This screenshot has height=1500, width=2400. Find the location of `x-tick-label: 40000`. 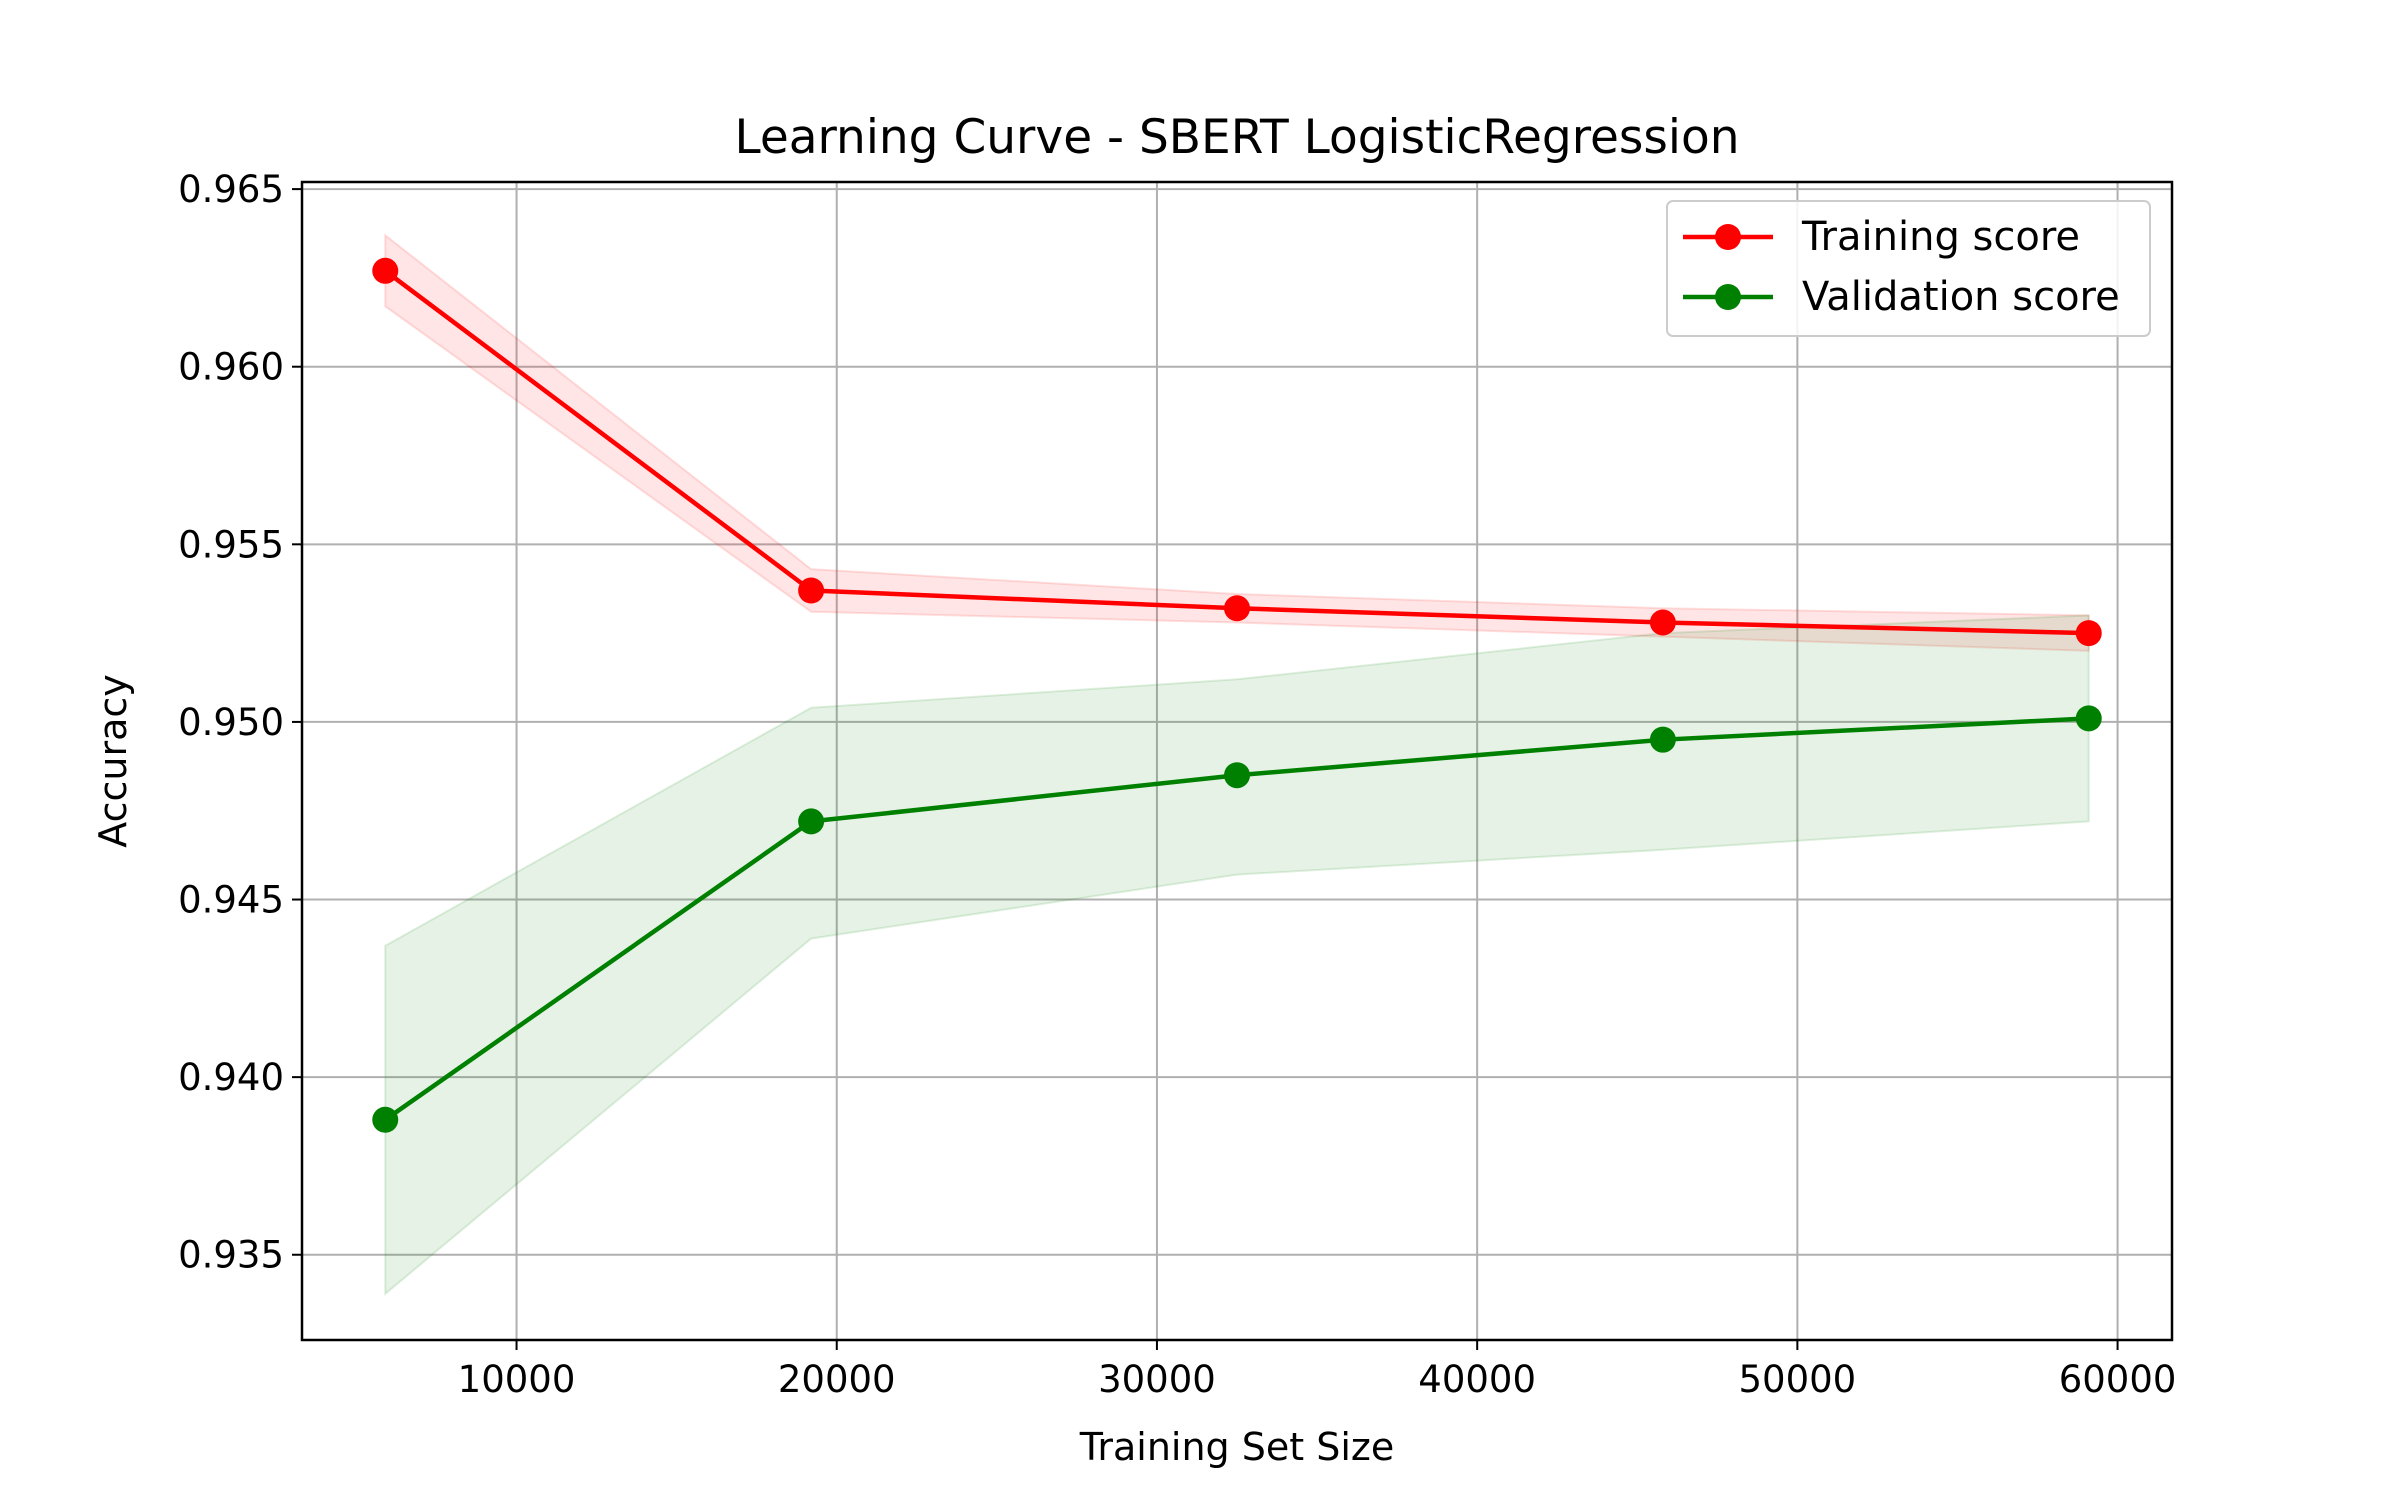

x-tick-label: 40000 is located at coordinates (1477, 1379).